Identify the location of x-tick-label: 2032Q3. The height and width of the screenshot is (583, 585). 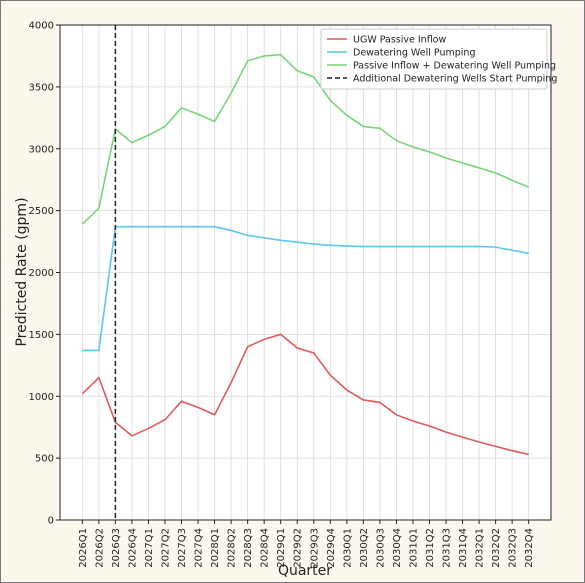
(513, 548).